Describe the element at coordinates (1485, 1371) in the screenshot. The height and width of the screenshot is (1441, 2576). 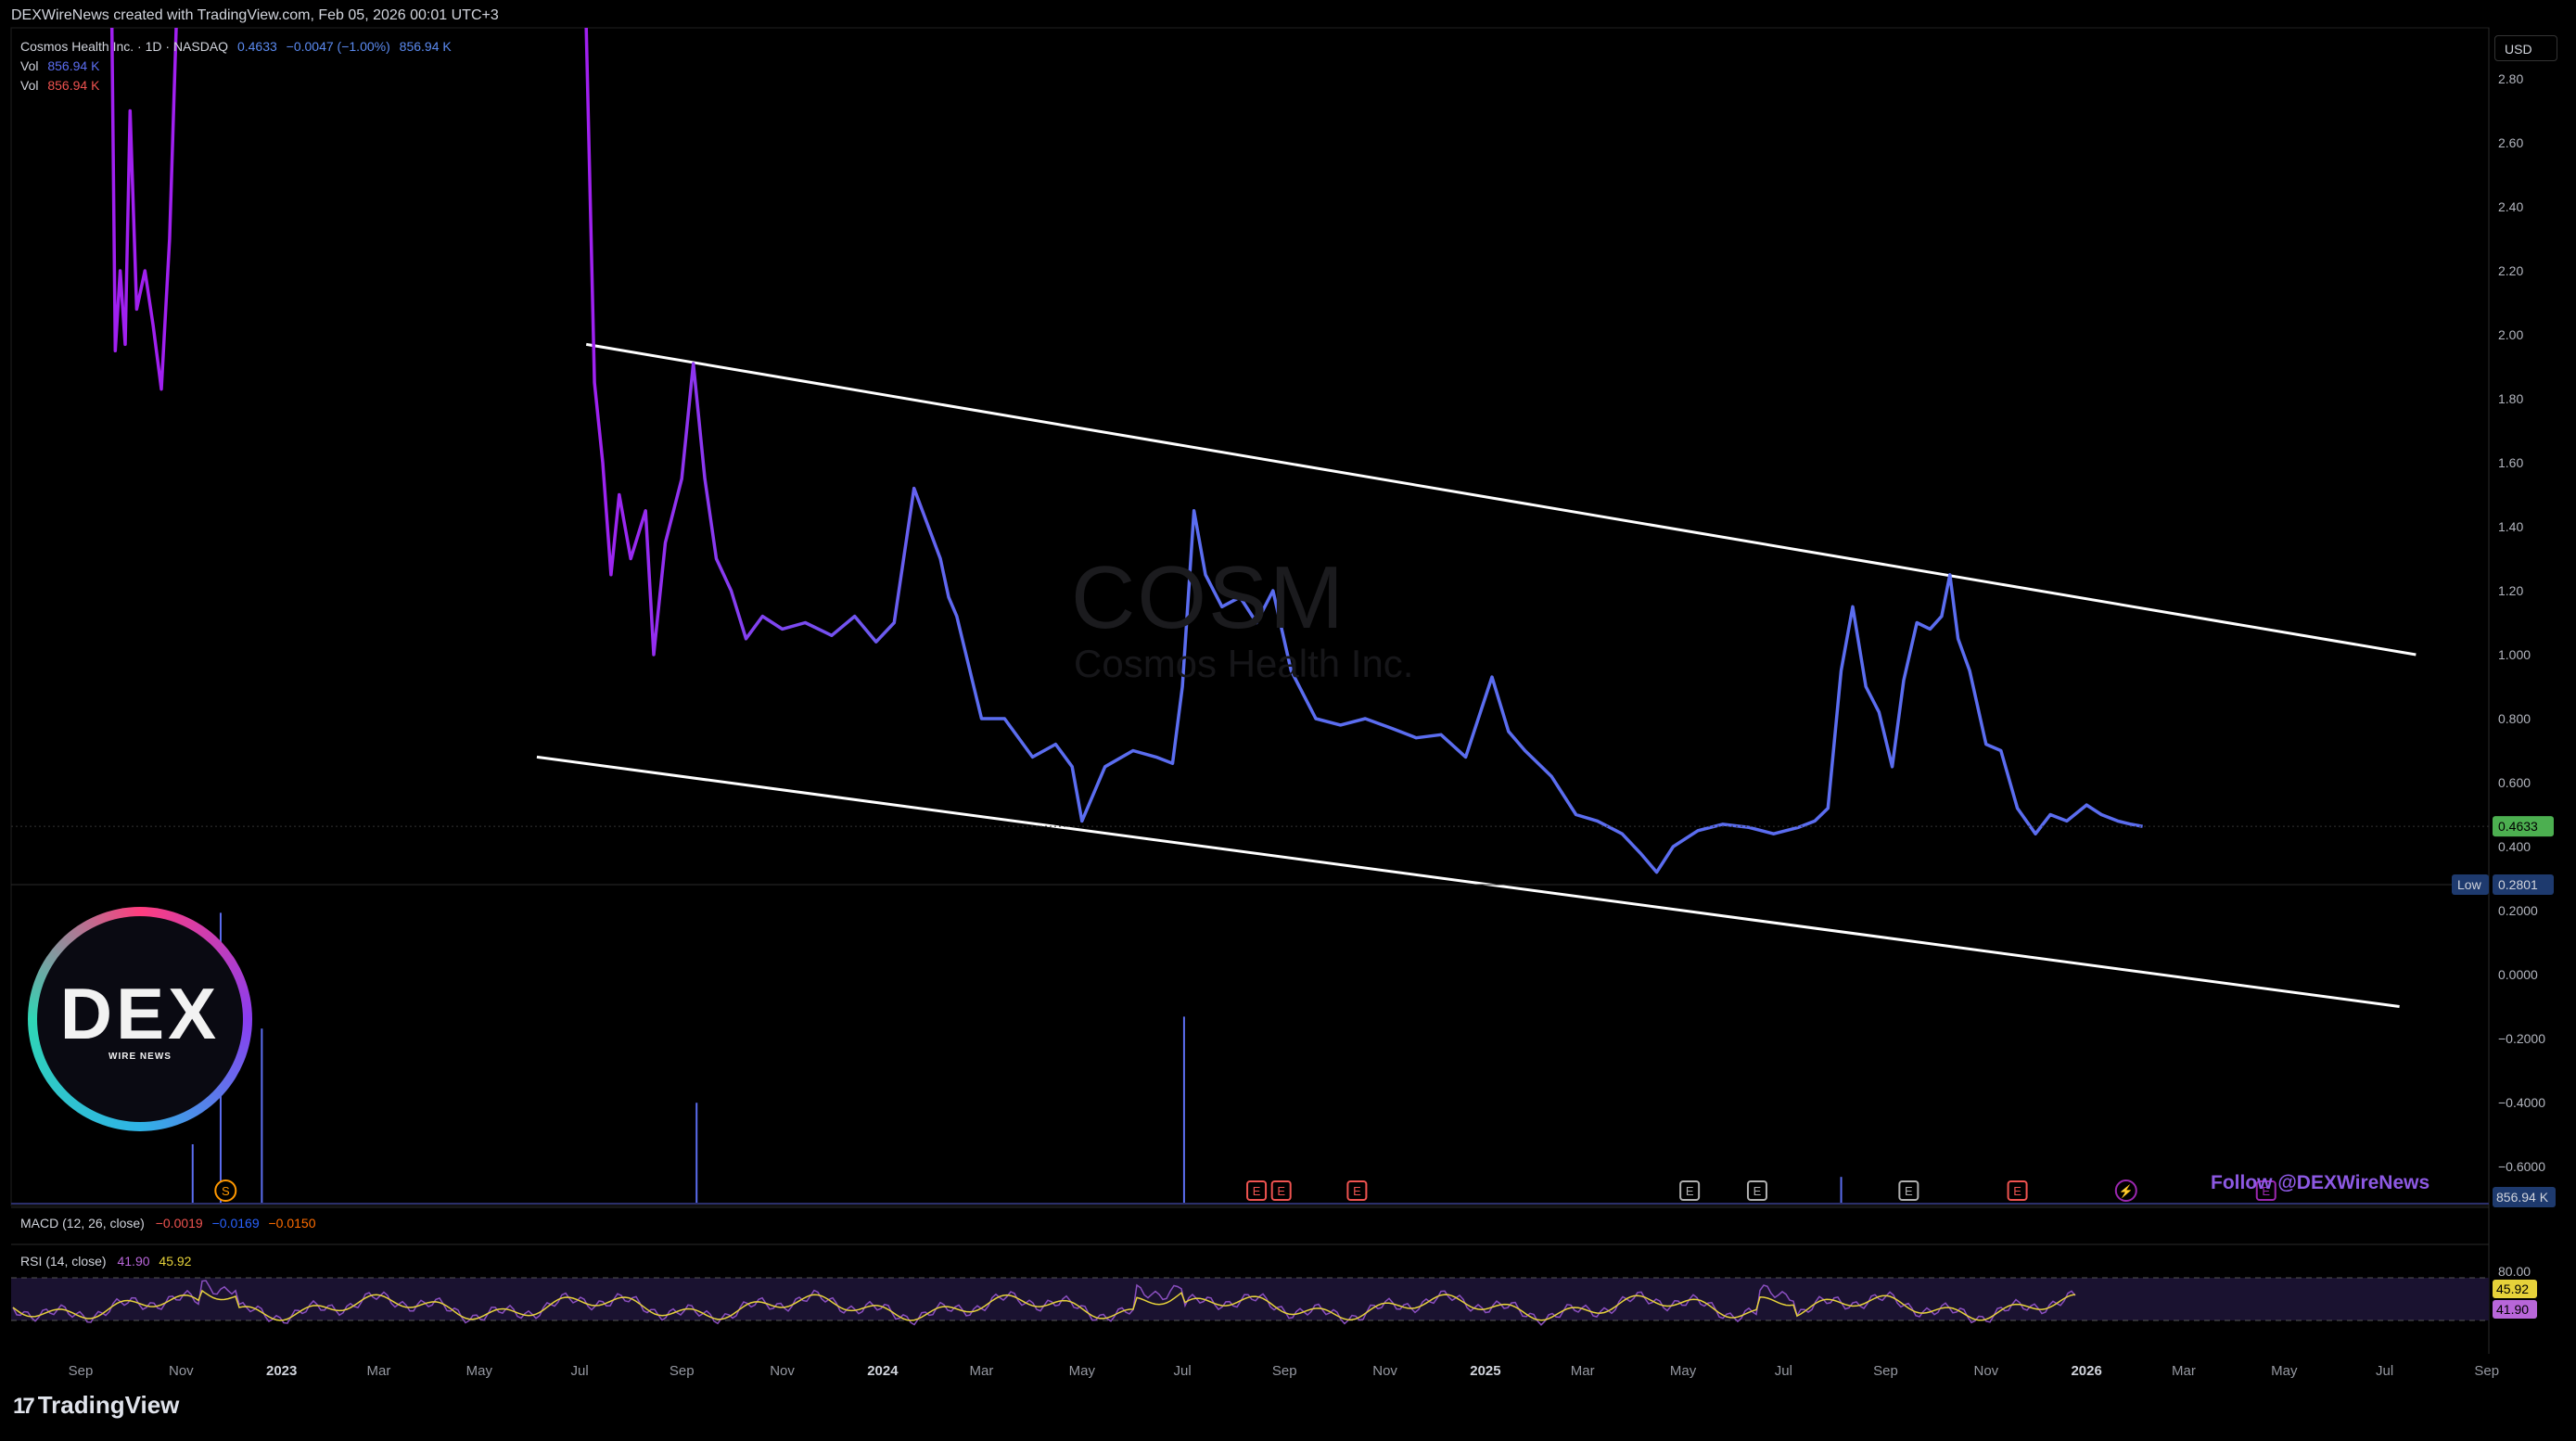
I see `x-tick-label: 2025` at that location.